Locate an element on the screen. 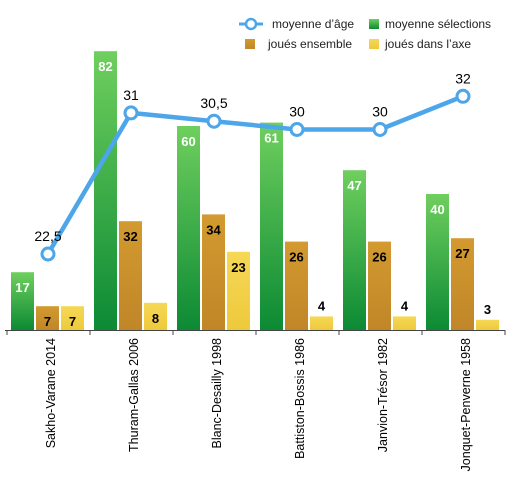 The image size is (507, 492). line-label-5: 32 is located at coordinates (463, 78).